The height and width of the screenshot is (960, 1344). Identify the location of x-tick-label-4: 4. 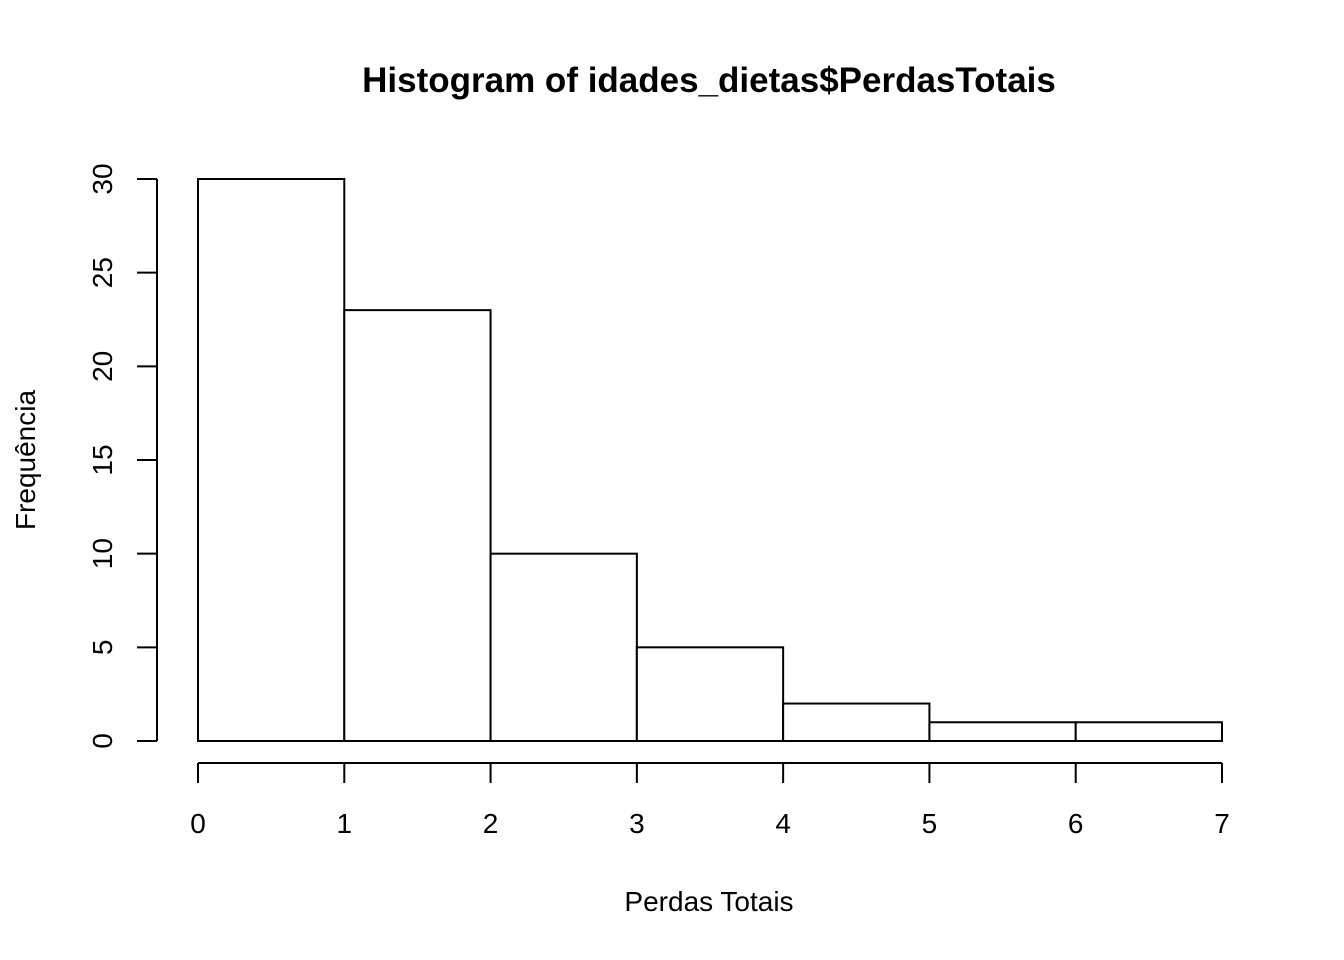
(783, 823).